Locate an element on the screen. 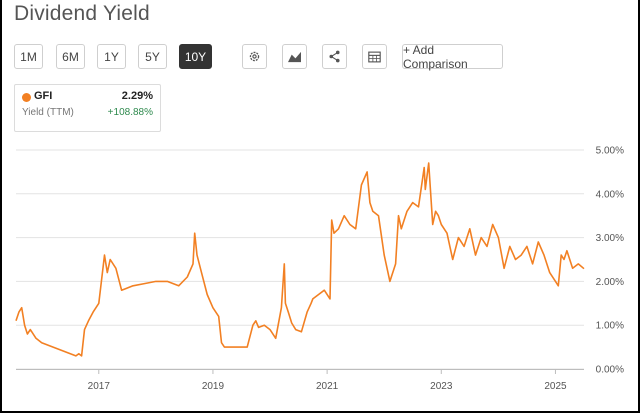 This screenshot has height=413, width=640. table-icon is located at coordinates (374, 56).